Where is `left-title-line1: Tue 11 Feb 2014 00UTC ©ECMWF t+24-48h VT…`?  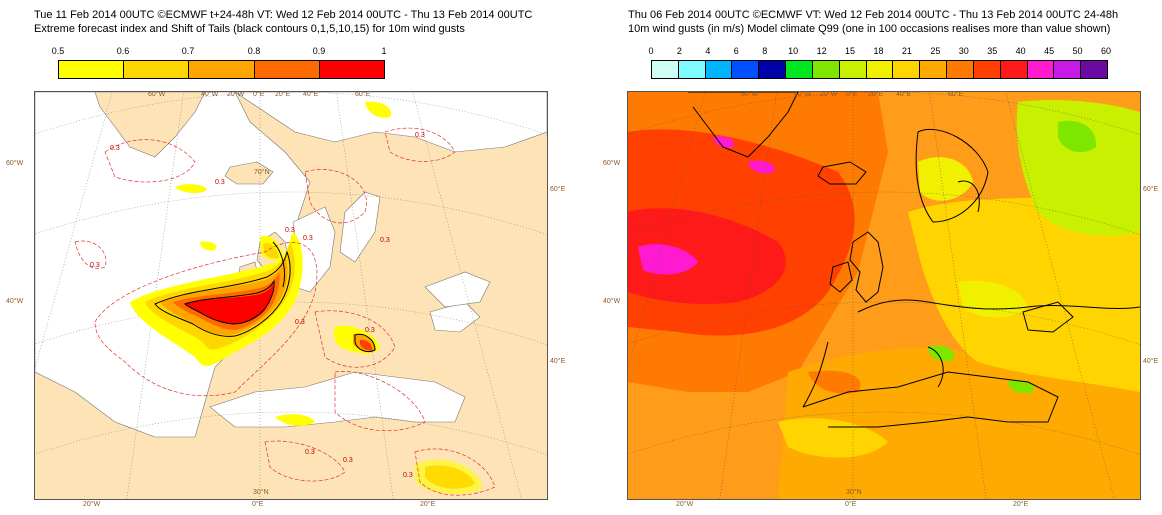
left-title-line1: Tue 11 Feb 2014 00UTC ©ECMWF t+24-48h VT… is located at coordinates (283, 15).